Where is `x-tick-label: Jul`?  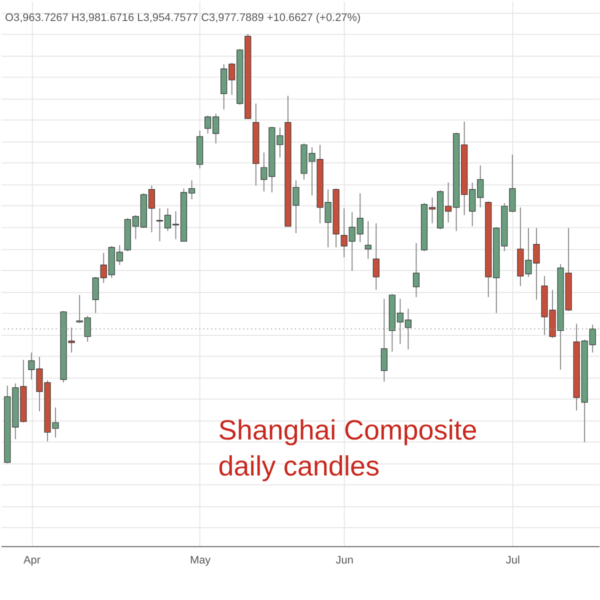
x-tick-label: Jul is located at coordinates (513, 560).